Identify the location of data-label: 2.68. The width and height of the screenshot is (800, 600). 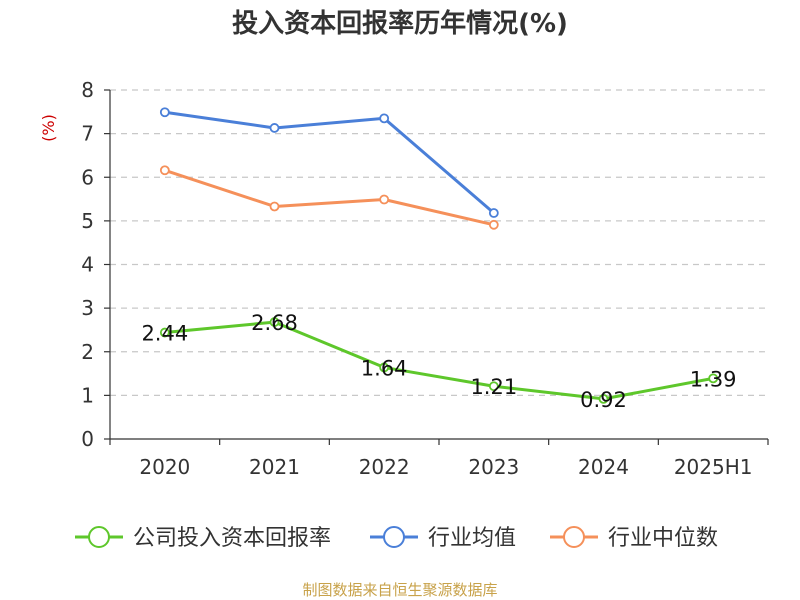
(274, 323).